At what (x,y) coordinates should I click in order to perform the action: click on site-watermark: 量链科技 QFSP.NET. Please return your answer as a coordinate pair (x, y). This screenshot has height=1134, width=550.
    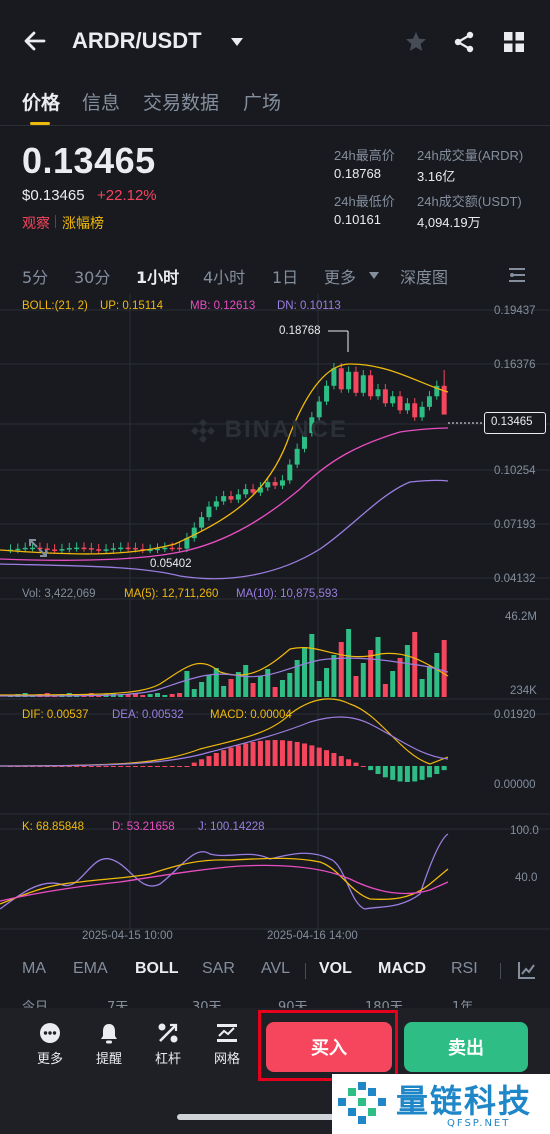
    Looking at the image, I should click on (441, 1104).